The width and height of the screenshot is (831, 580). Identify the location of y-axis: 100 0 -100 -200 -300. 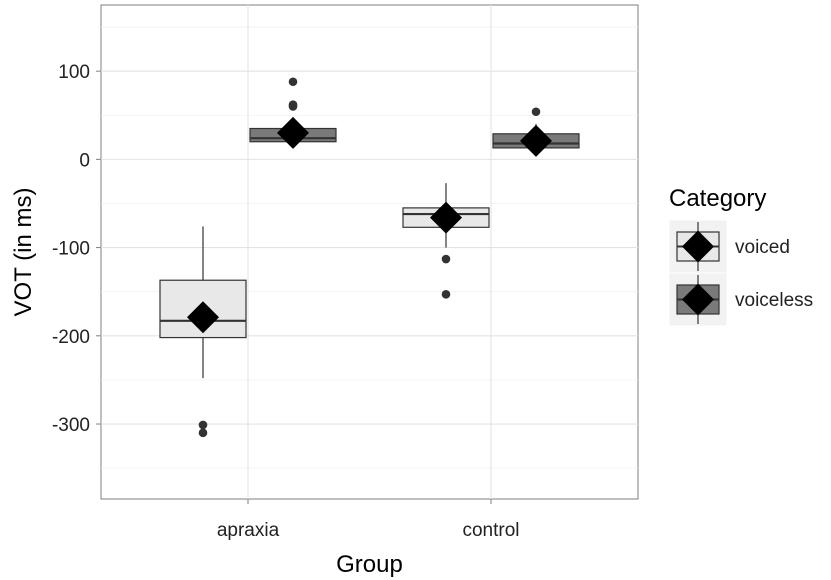
(76, 249).